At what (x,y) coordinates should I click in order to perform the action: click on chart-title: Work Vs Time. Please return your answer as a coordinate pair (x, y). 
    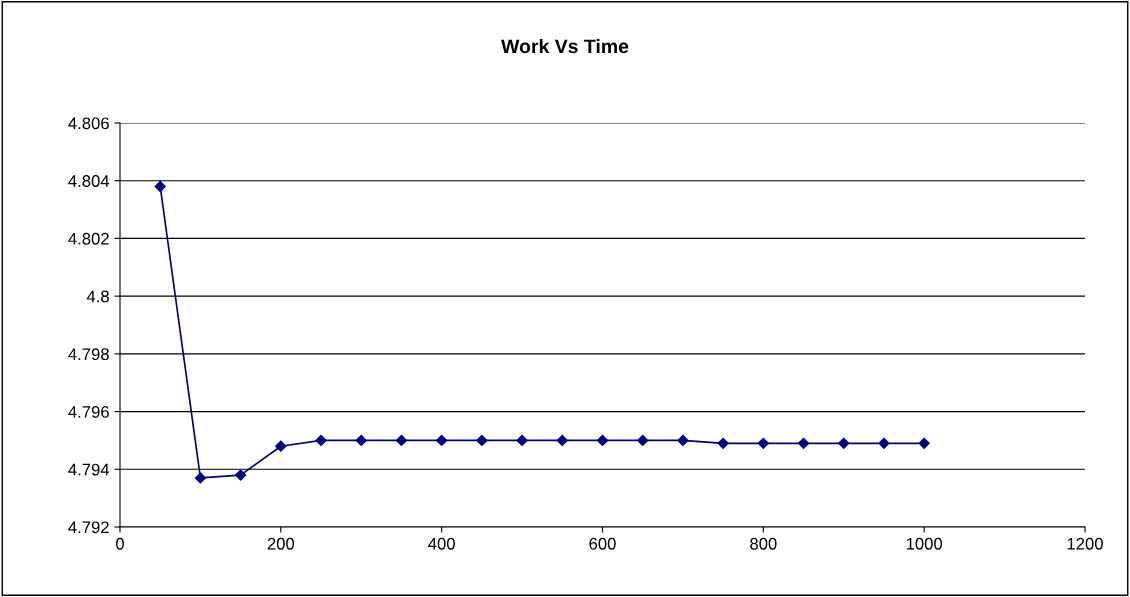
    Looking at the image, I should click on (565, 46).